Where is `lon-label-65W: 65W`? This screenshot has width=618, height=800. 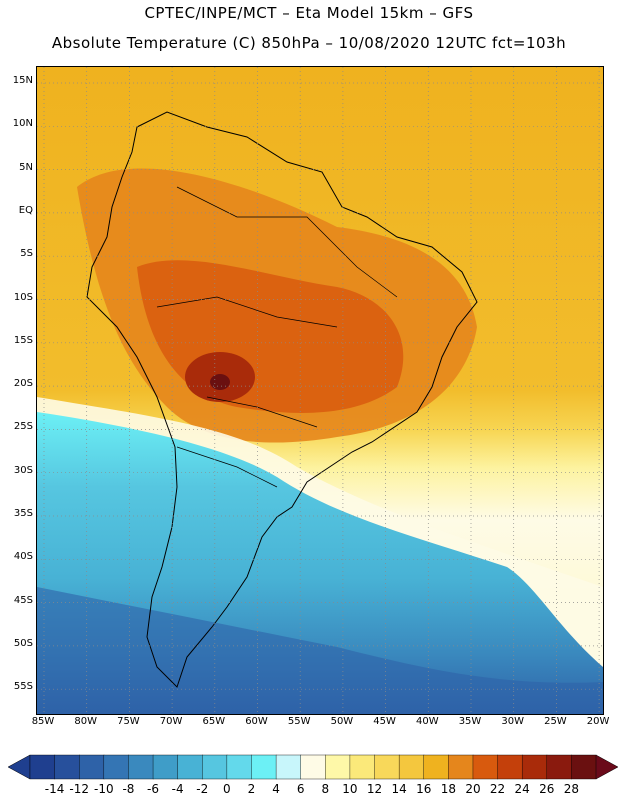
lon-label-65W: 65W is located at coordinates (214, 721).